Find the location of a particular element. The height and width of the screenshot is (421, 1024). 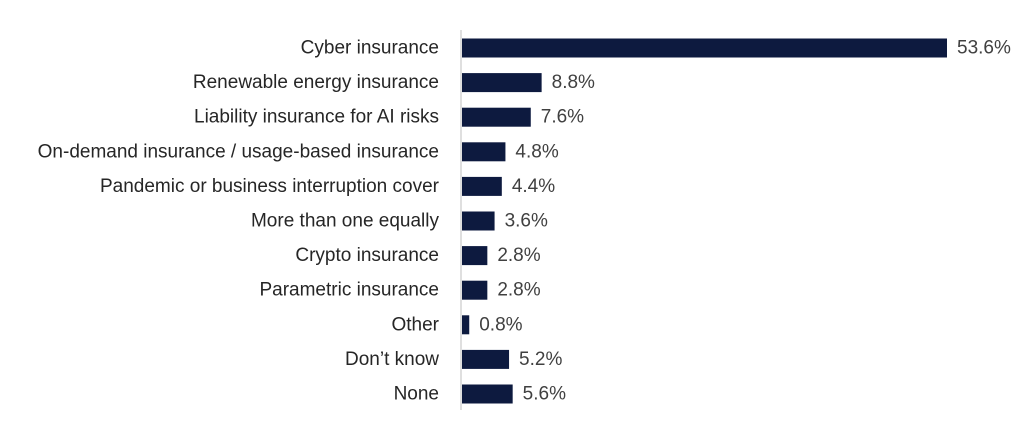

value-label: 8.8% is located at coordinates (573, 82).